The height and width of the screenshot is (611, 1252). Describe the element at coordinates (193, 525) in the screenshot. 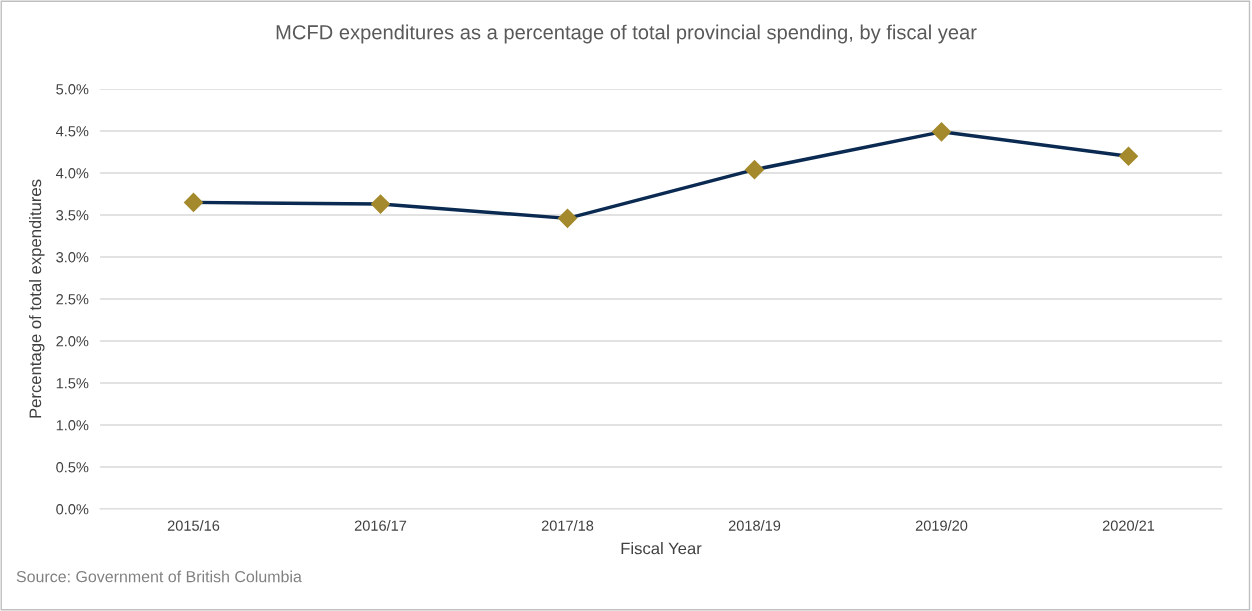

I see `x-tick-label: 2015/16` at that location.